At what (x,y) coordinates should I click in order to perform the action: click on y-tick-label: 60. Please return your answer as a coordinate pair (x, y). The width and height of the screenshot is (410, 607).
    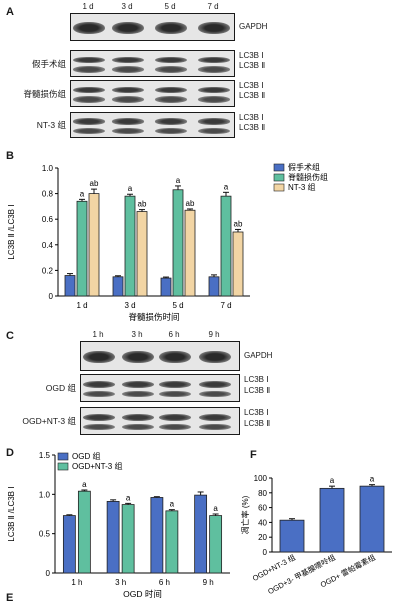
    Looking at the image, I should click on (262, 508).